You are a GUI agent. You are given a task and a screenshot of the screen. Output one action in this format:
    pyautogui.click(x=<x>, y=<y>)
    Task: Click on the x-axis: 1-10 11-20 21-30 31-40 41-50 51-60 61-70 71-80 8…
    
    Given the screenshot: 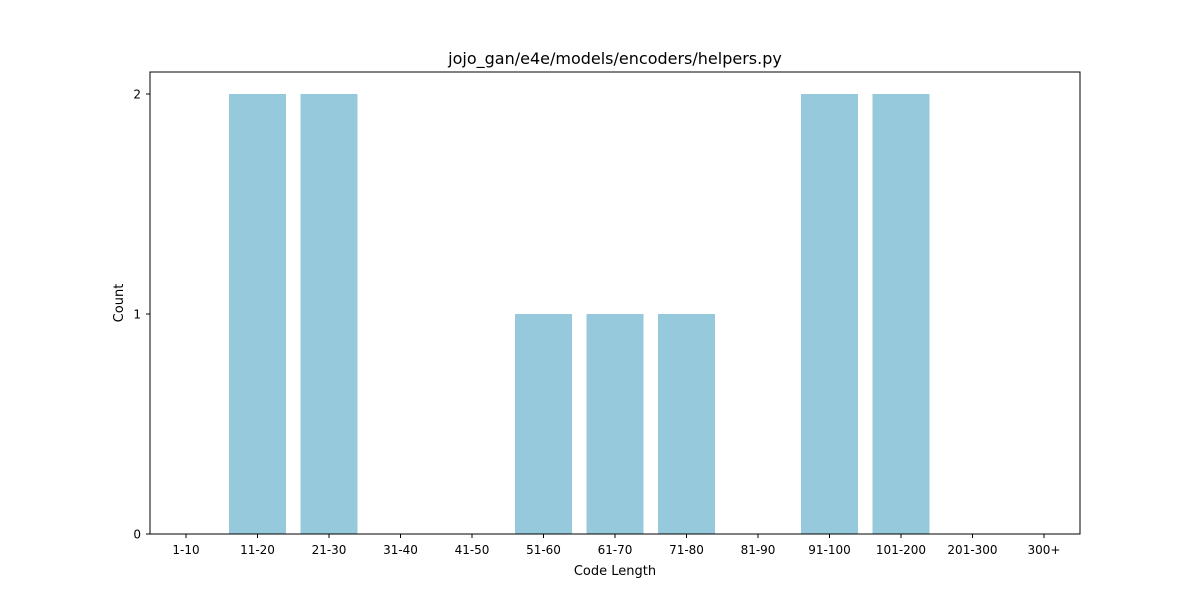 What is the action you would take?
    pyautogui.click(x=616, y=545)
    